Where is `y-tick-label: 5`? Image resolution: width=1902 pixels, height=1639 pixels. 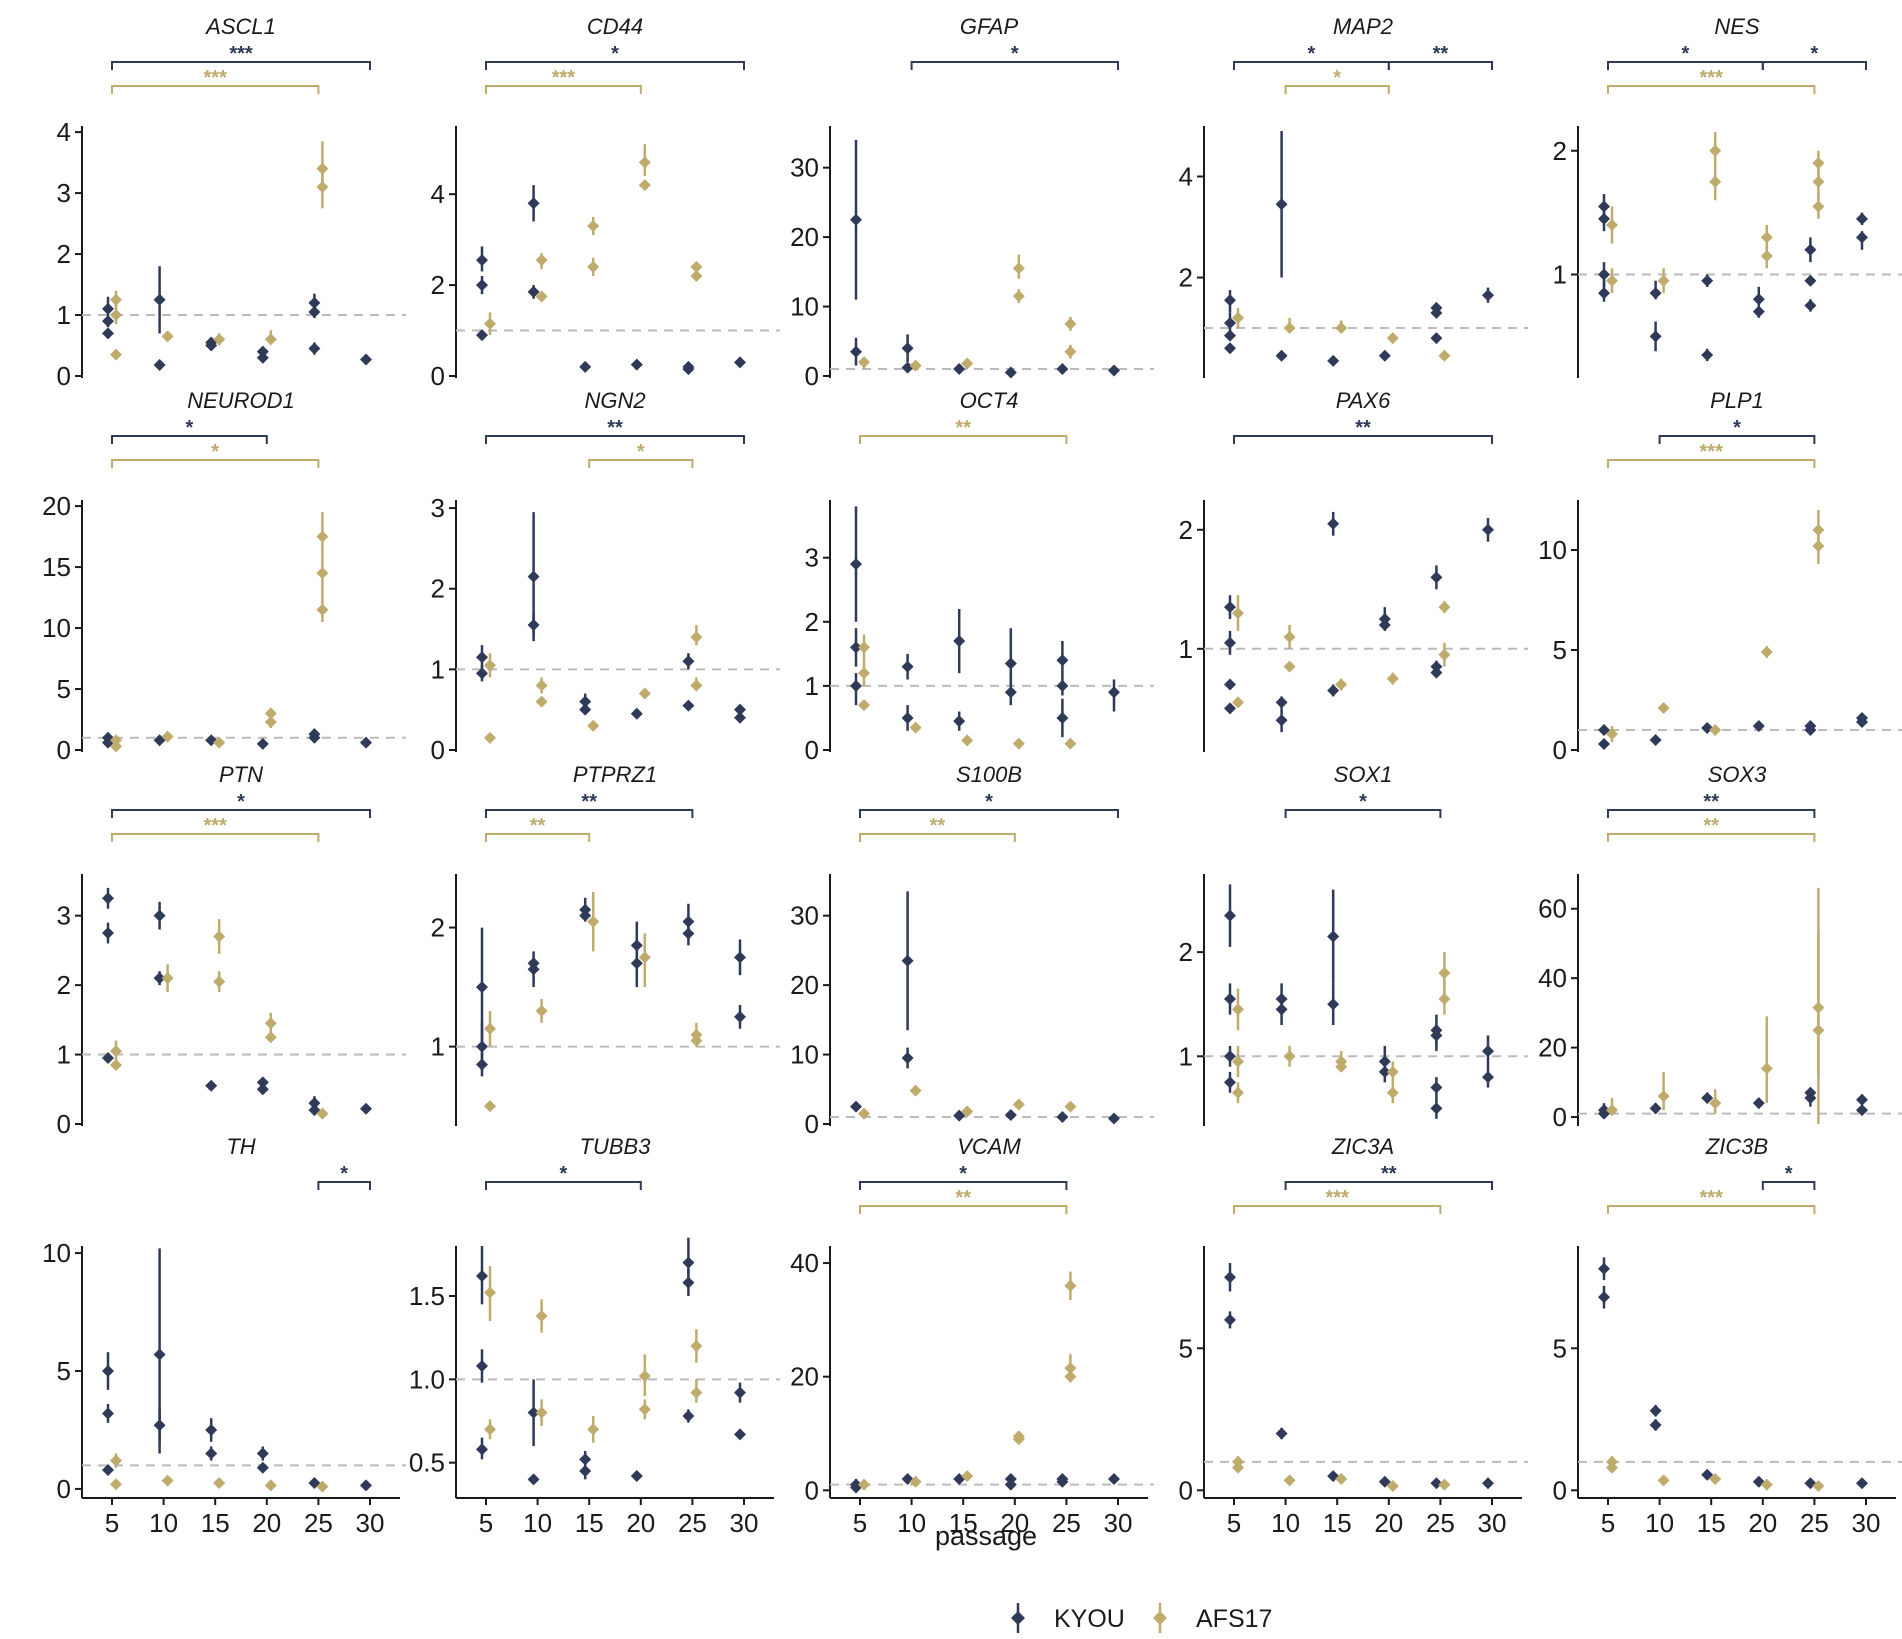
y-tick-label: 5 is located at coordinates (64, 1371).